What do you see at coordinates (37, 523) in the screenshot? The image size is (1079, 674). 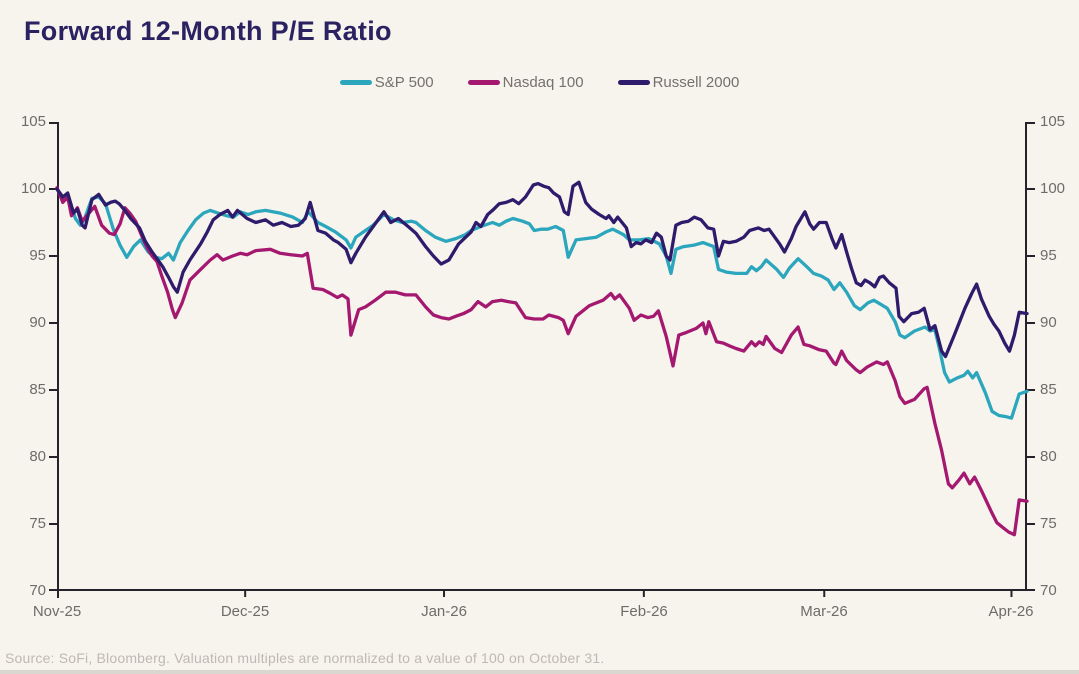 I see `y-tick-label-left: 75` at bounding box center [37, 523].